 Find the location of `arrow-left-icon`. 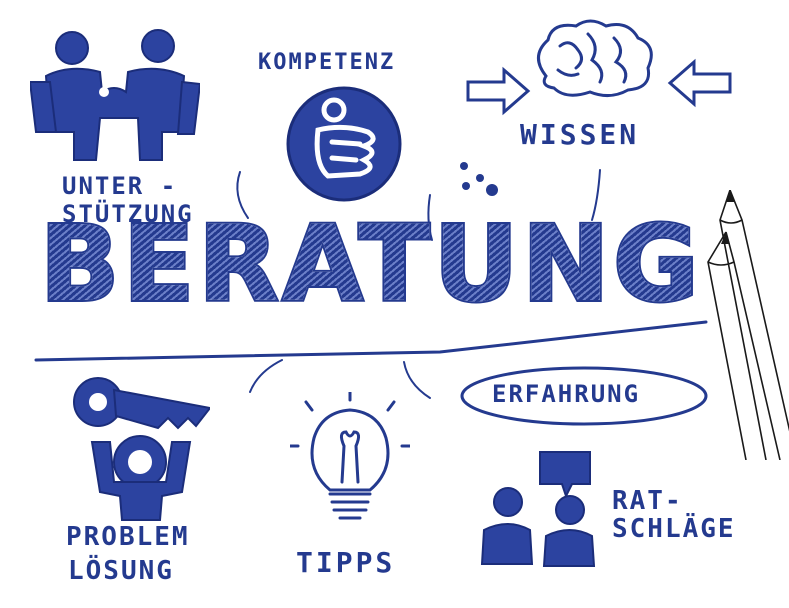

arrow-left-icon is located at coordinates (699, 83).